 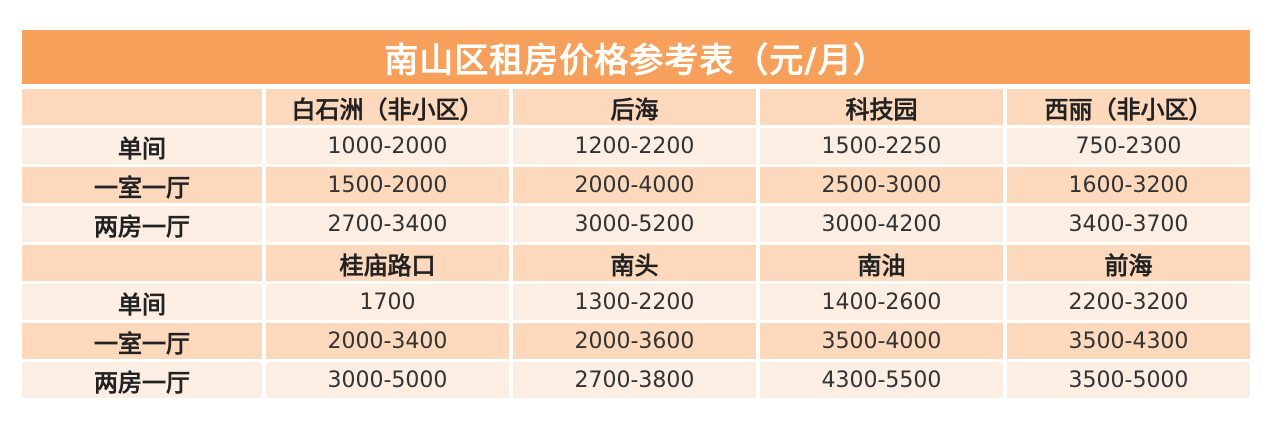 I want to click on price-cell: 2500-3000, so click(x=881, y=185).